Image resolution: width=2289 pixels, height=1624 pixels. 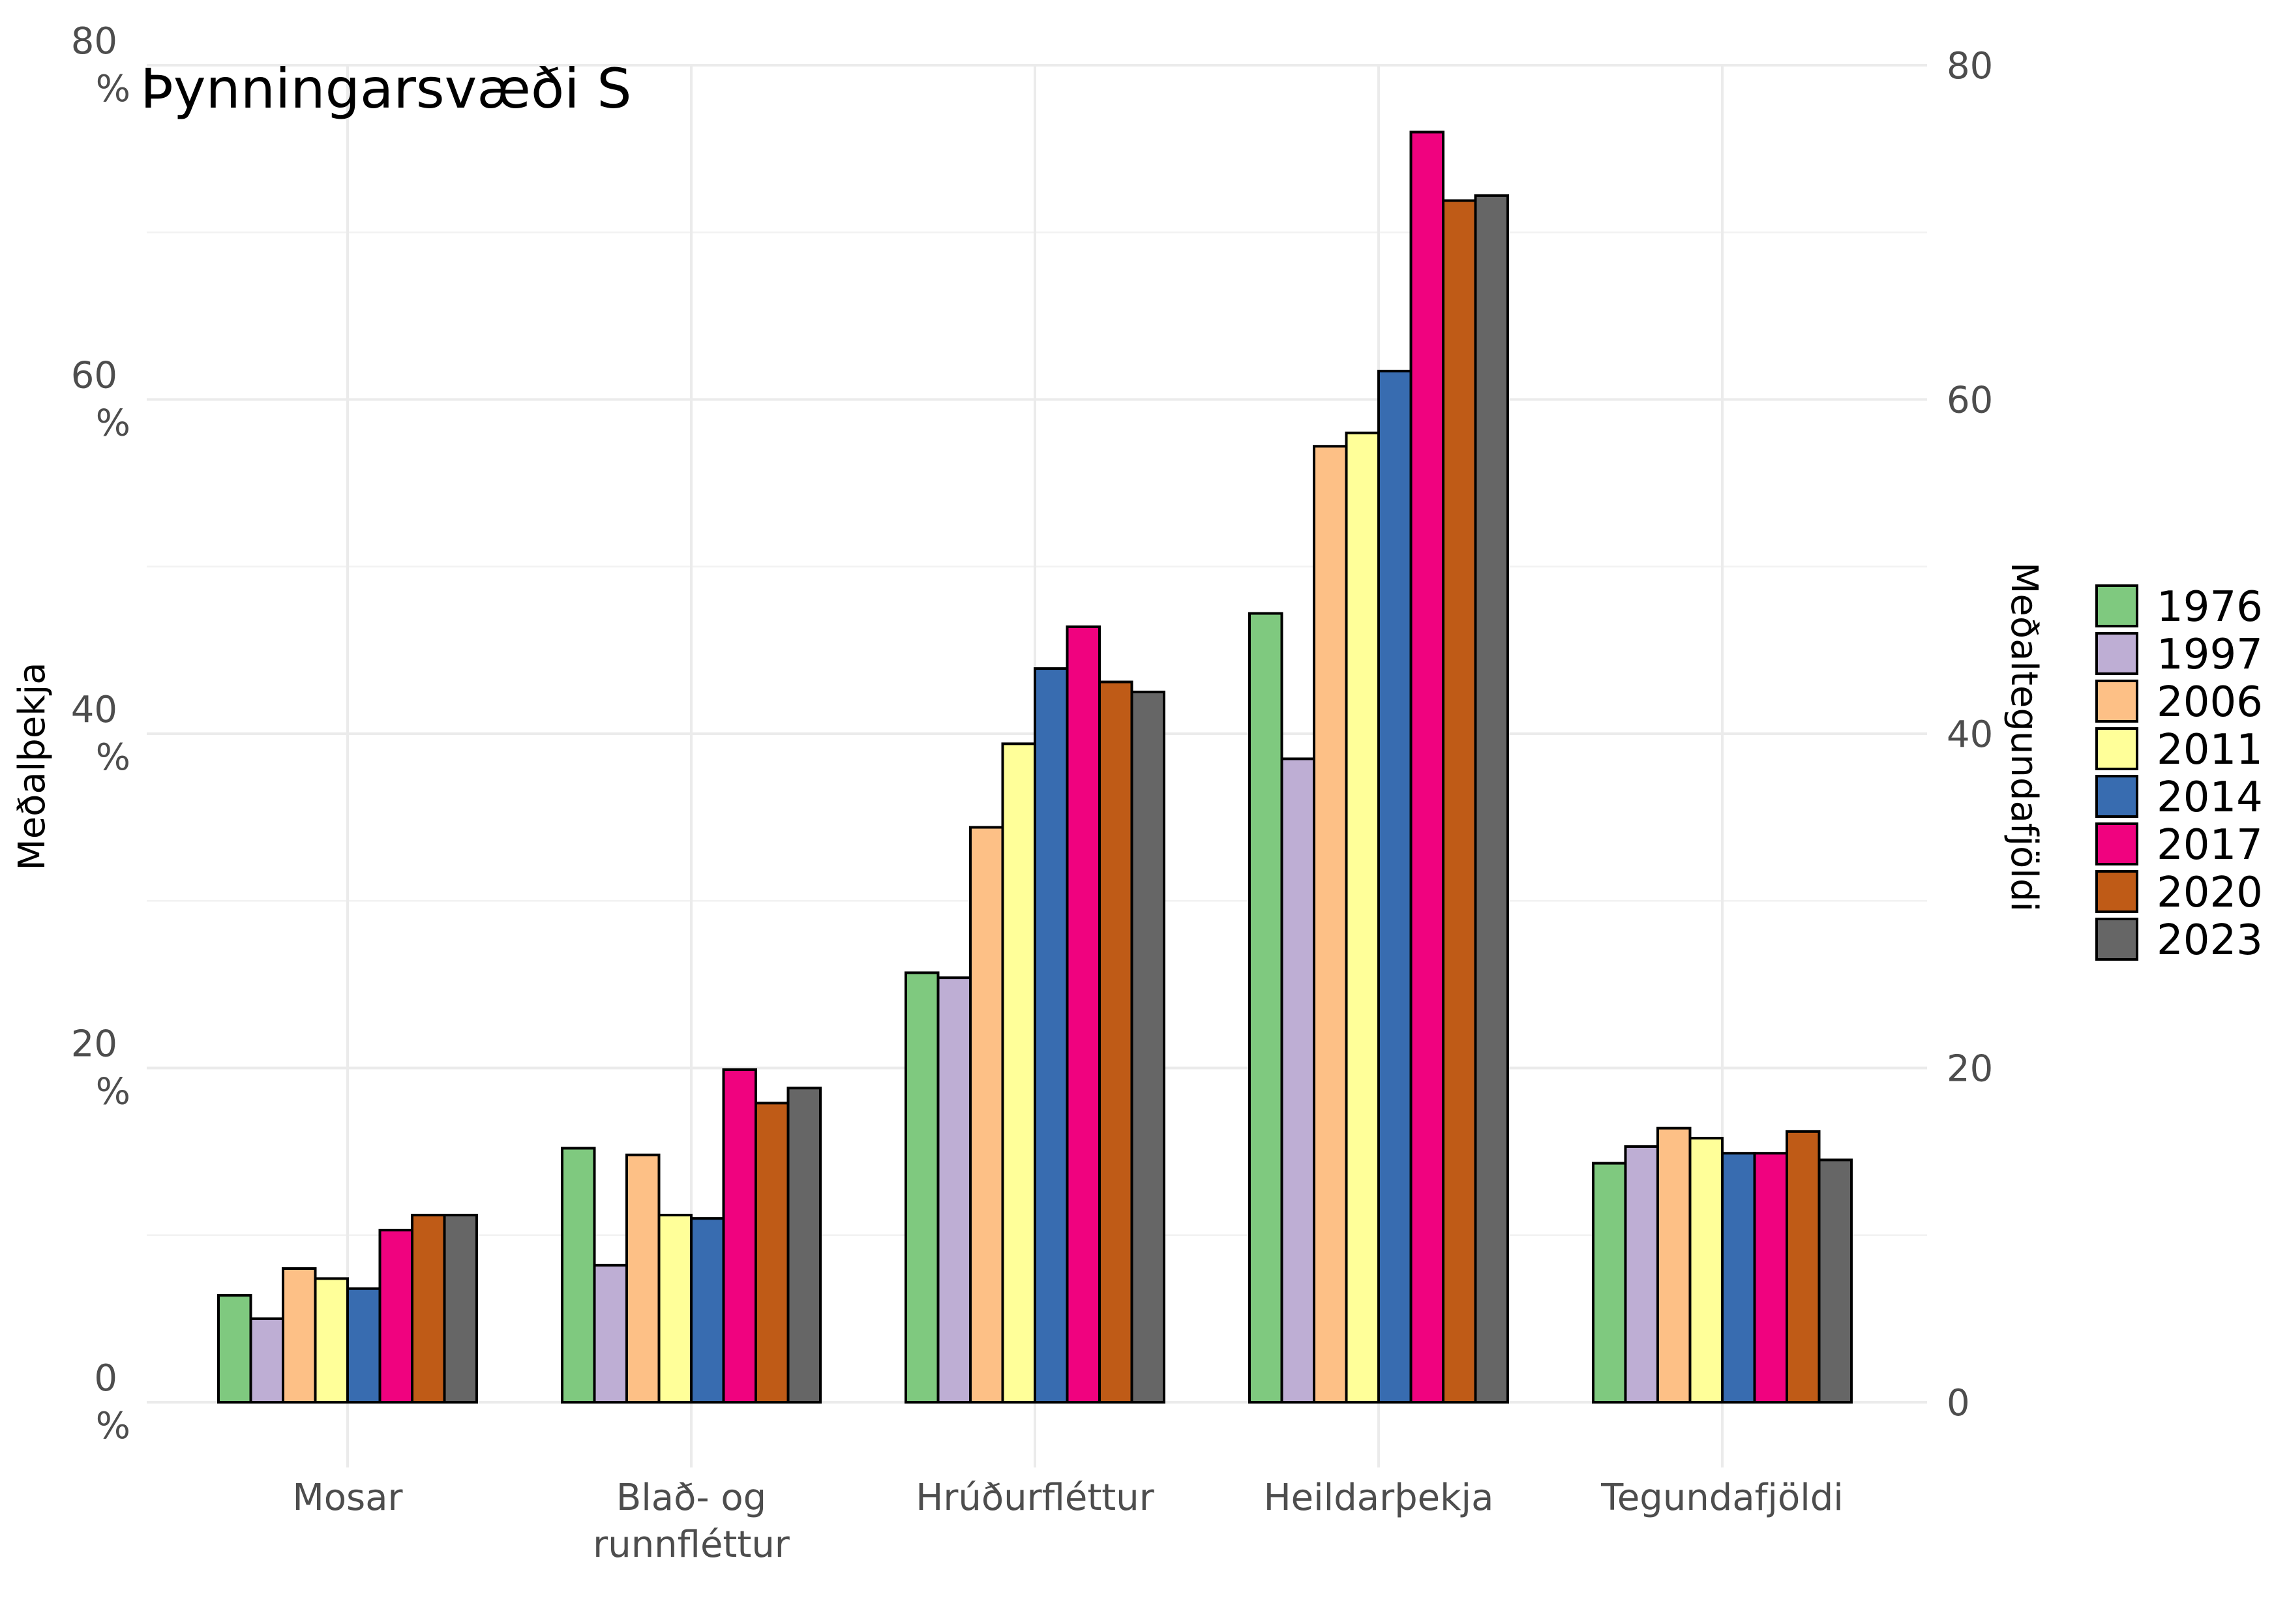 I want to click on legend-key-2014, so click(x=2116, y=796).